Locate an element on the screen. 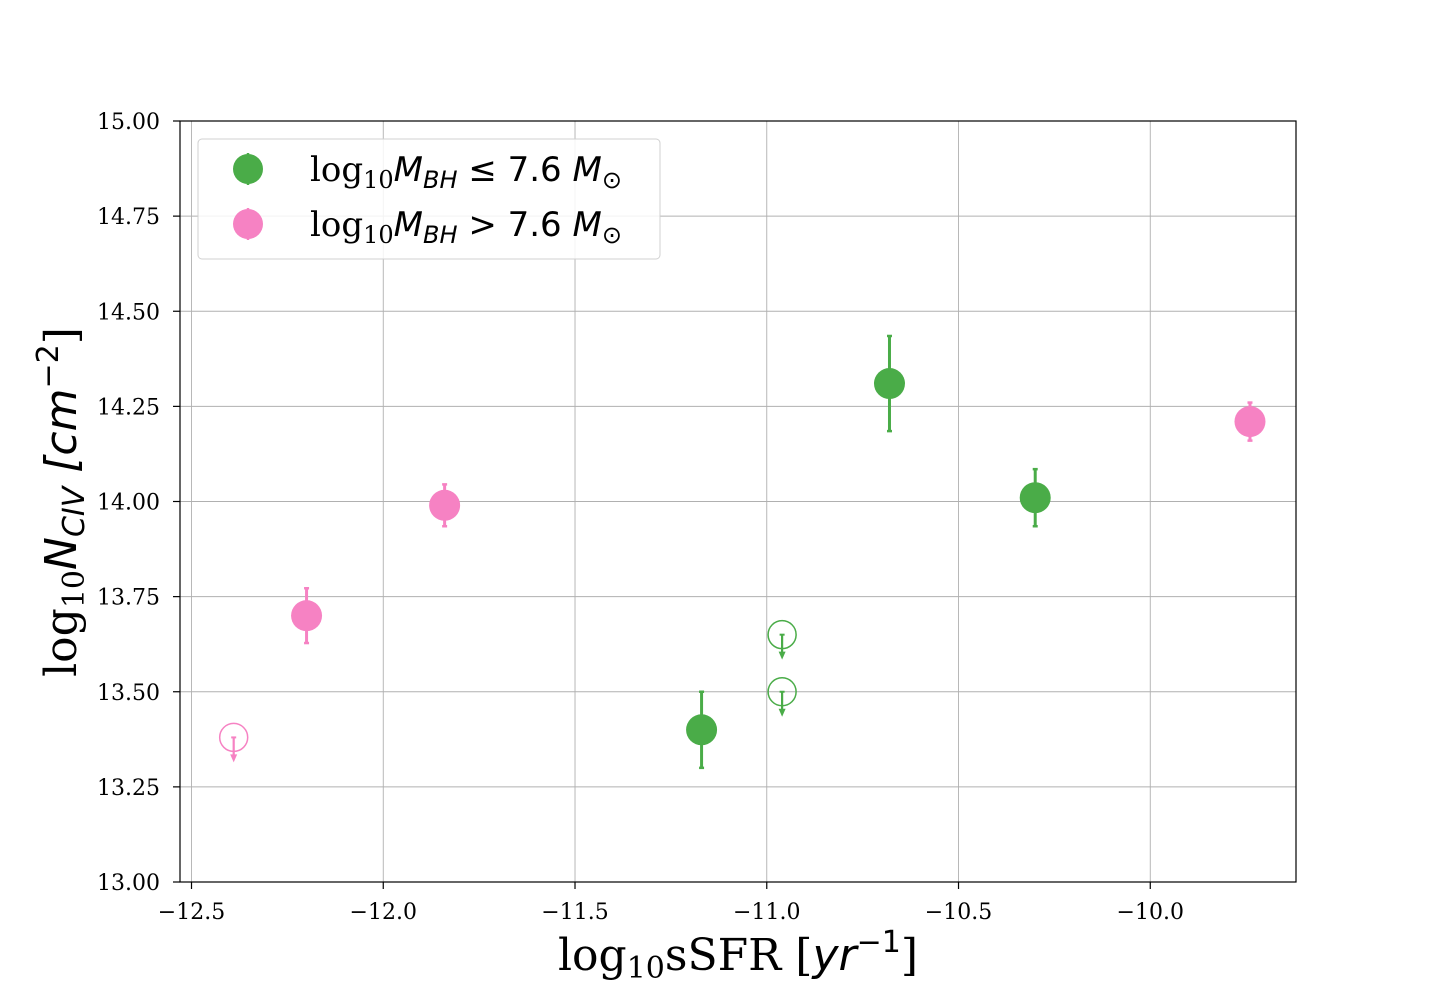 The image size is (1440, 1008). legend-entry-low-mass: log10MBH ≤ 7.6 M⊙ is located at coordinates (427, 172).